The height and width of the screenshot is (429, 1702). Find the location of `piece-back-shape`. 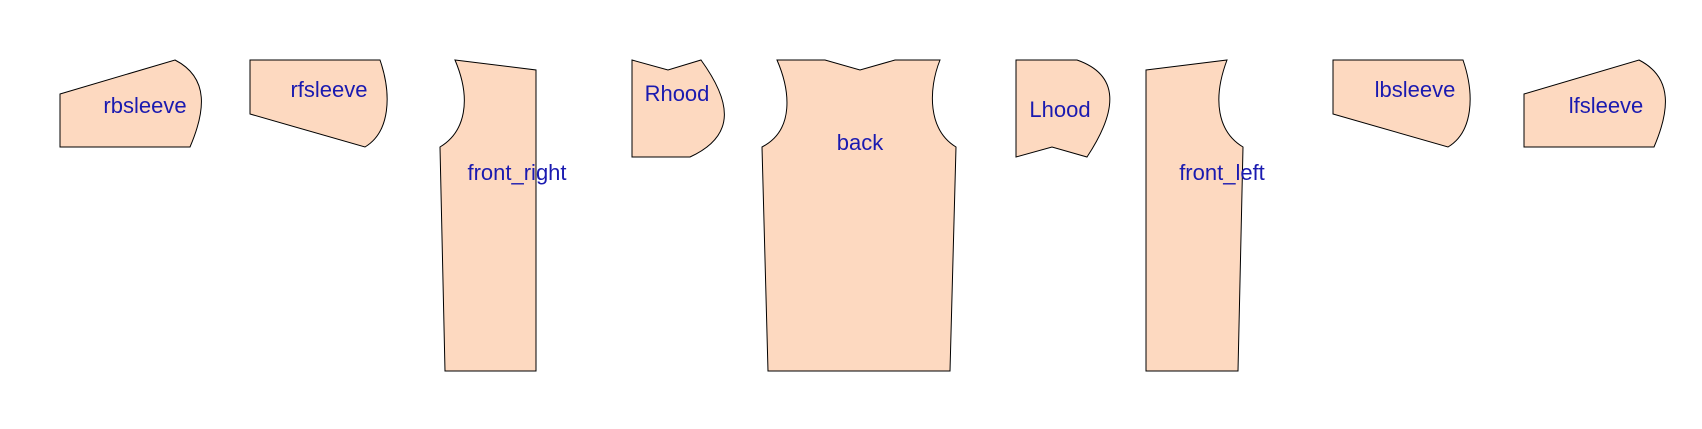

piece-back-shape is located at coordinates (859, 215).